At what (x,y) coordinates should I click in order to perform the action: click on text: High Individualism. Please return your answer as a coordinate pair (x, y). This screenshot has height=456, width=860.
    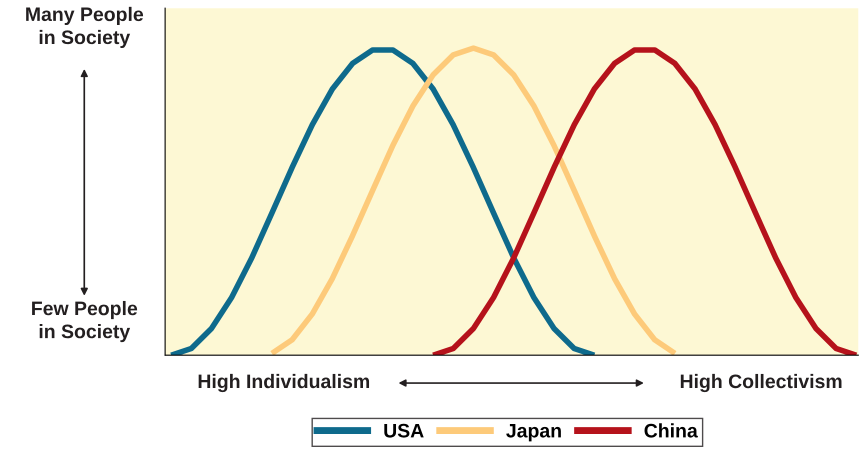
    Looking at the image, I should click on (284, 383).